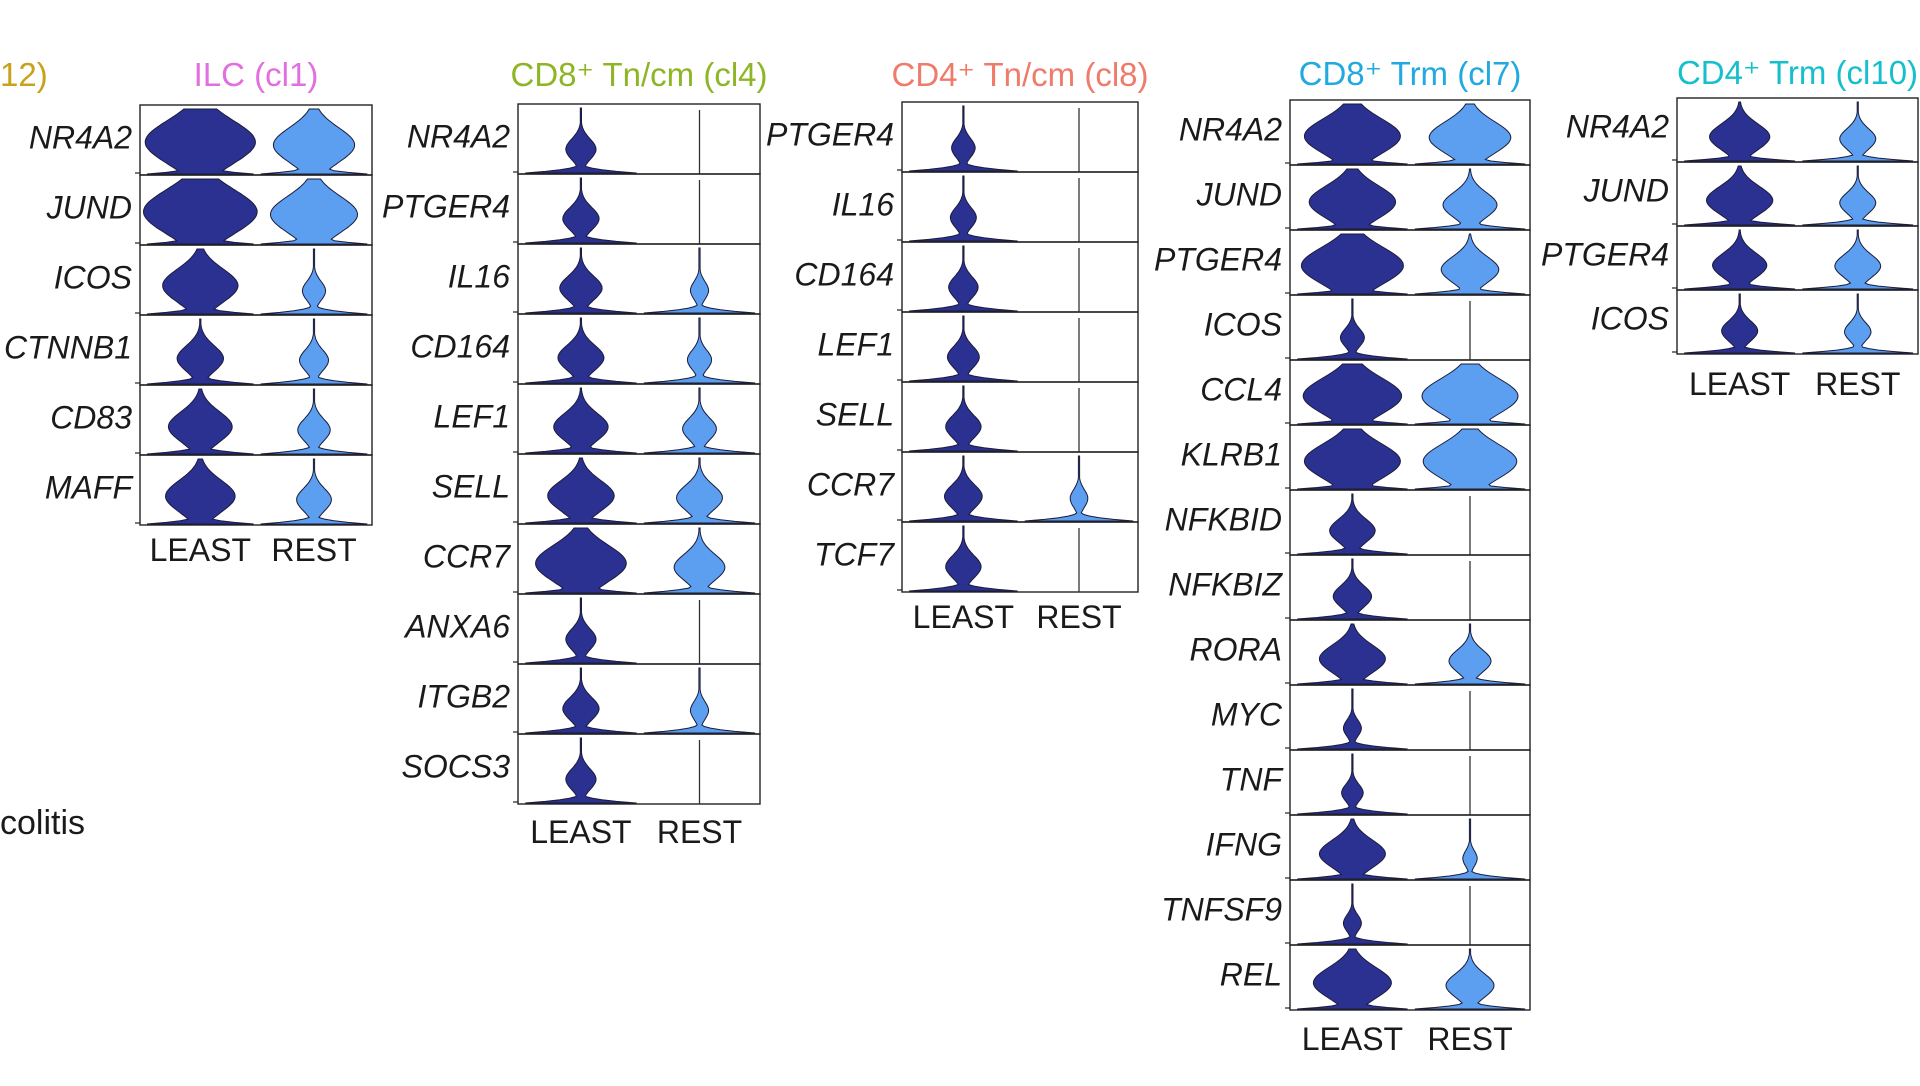 Image resolution: width=1920 pixels, height=1086 pixels. What do you see at coordinates (856, 344) in the screenshot?
I see `gene-label: LEF1` at bounding box center [856, 344].